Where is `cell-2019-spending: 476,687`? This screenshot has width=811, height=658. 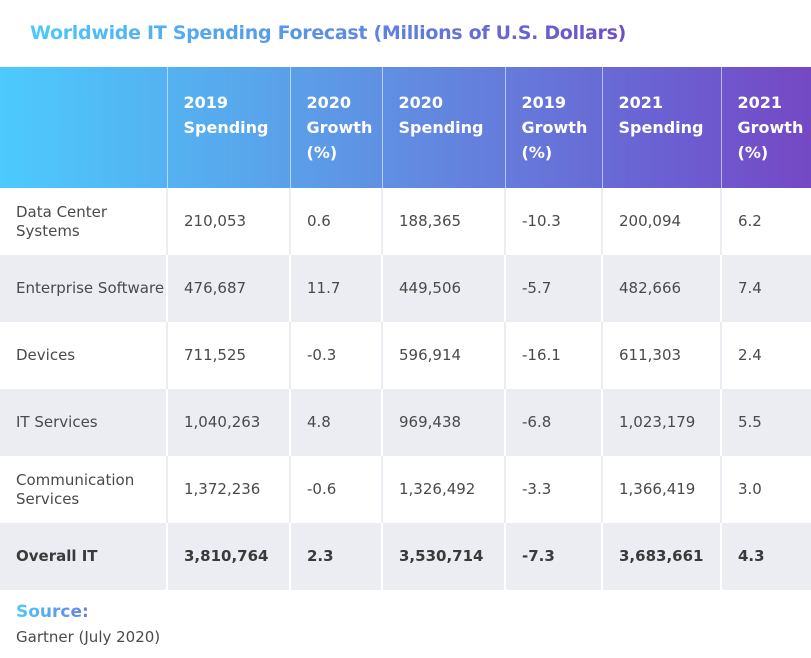
cell-2019-spending: 476,687 is located at coordinates (228, 288).